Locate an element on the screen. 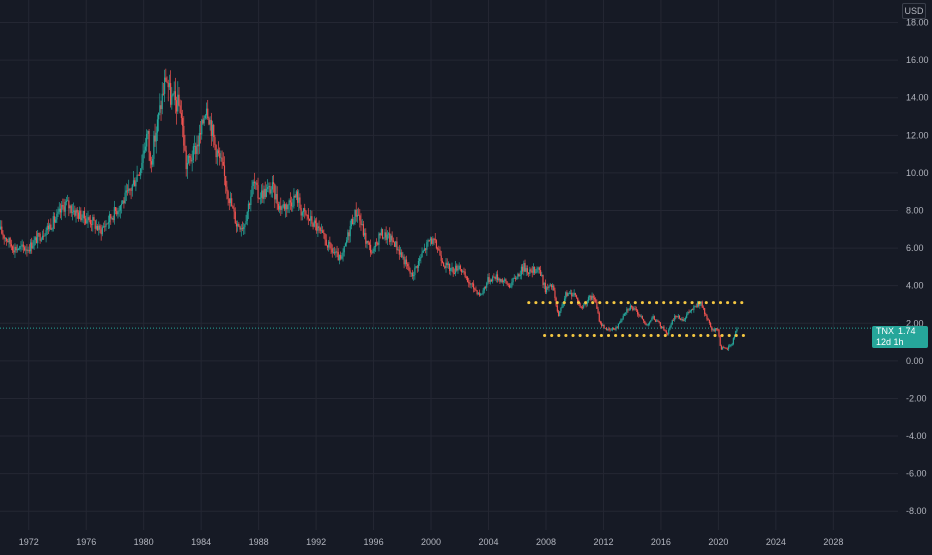  y-tick-label: 14.00 is located at coordinates (917, 98).